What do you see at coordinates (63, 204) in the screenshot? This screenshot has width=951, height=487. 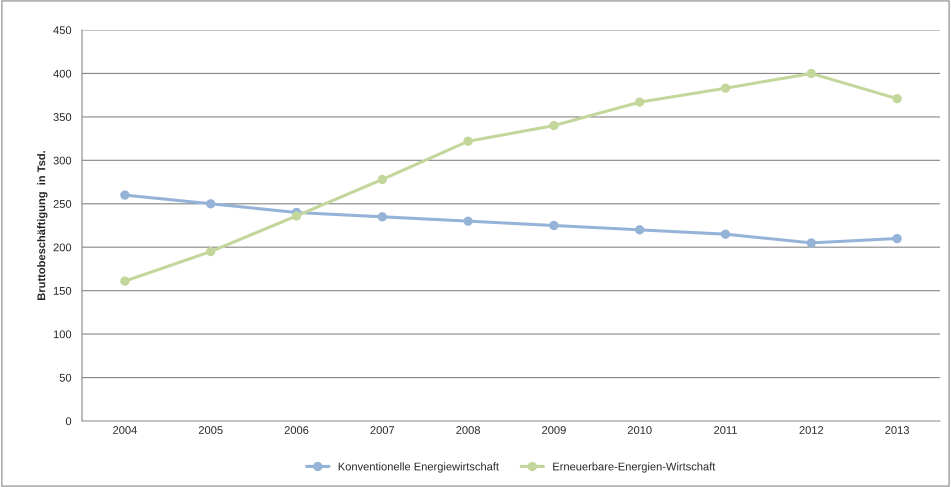 I see `y-tick-label: 250` at bounding box center [63, 204].